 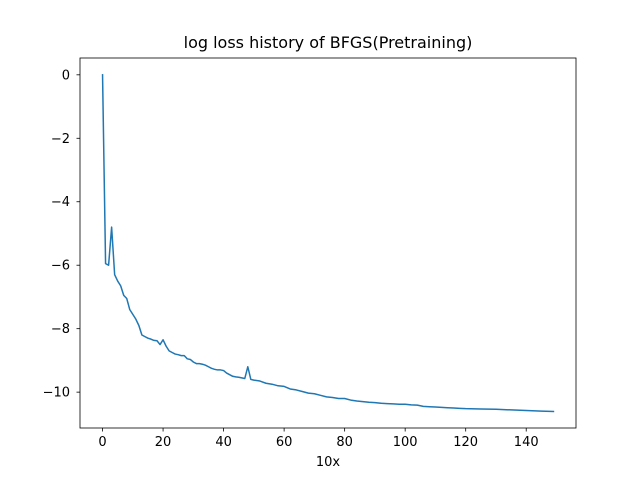 What do you see at coordinates (60, 266) in the screenshot?
I see `y-tick-label: −6` at bounding box center [60, 266].